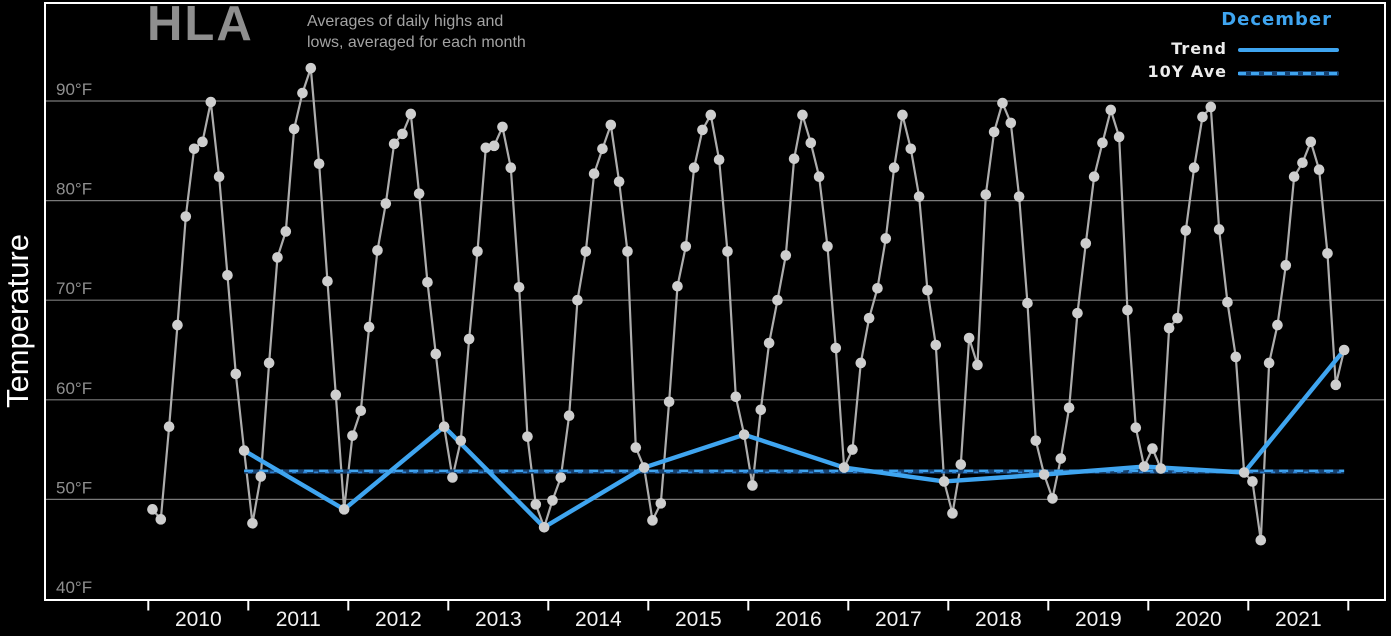  I want to click on y-tick-label: 90°F, so click(74, 89).